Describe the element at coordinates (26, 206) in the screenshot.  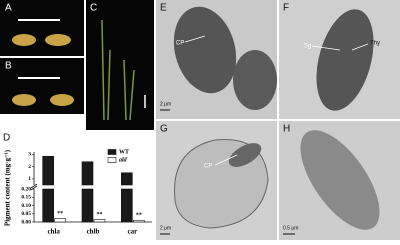
I see `y-tick-label: 0.10` at that location.